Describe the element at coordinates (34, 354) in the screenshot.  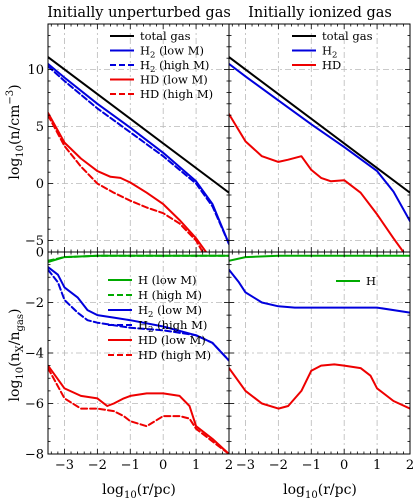
I see `y-tick-label: −4` at that location.